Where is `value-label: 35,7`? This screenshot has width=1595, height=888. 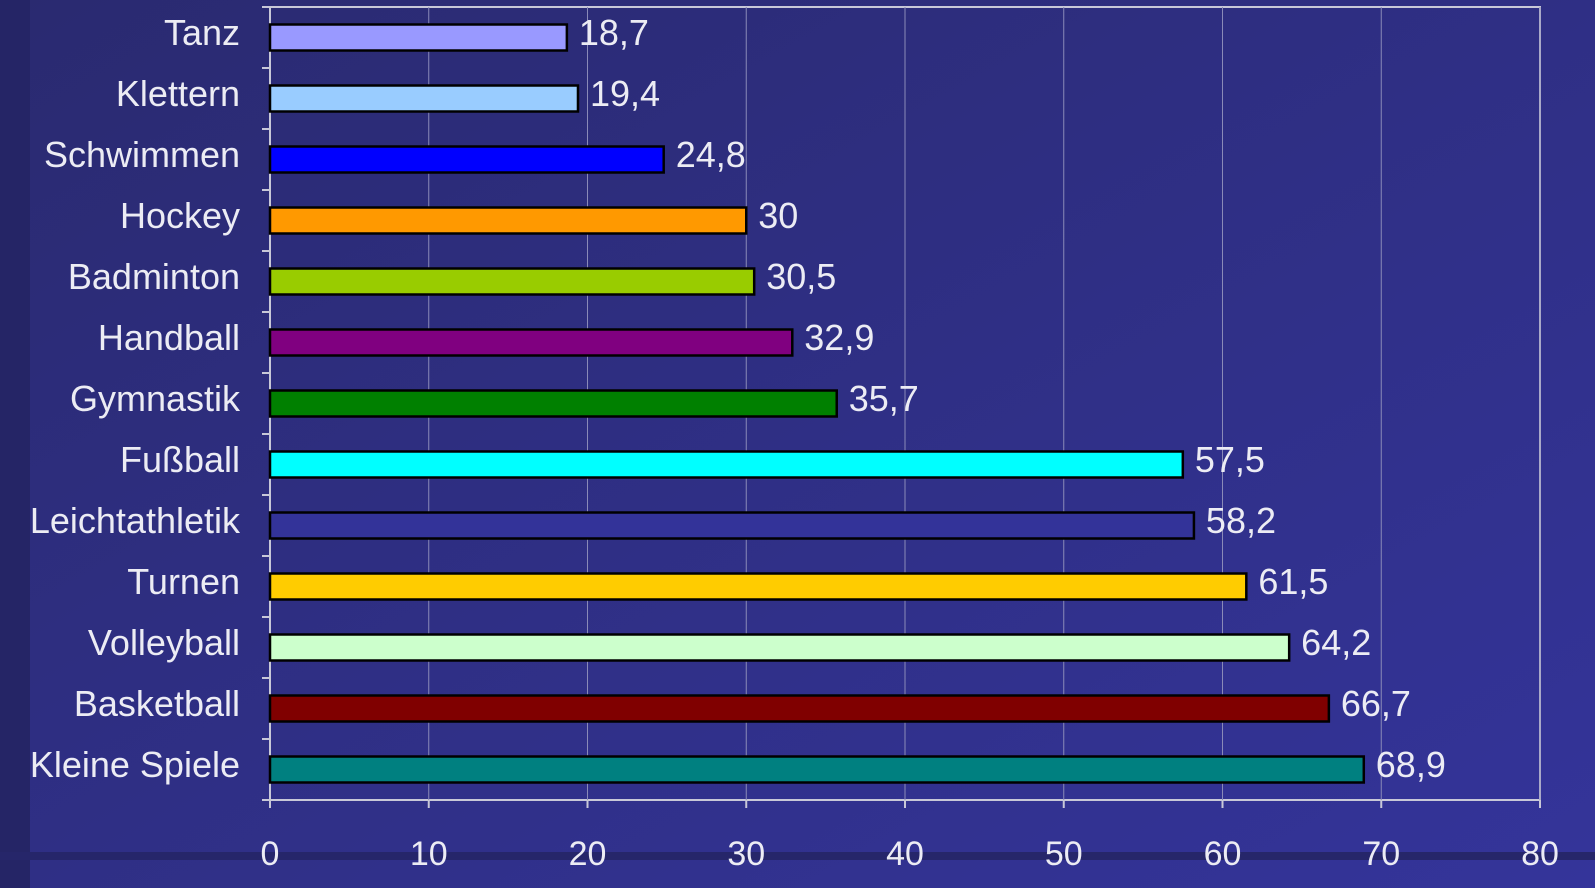
value-label: 35,7 is located at coordinates (884, 398).